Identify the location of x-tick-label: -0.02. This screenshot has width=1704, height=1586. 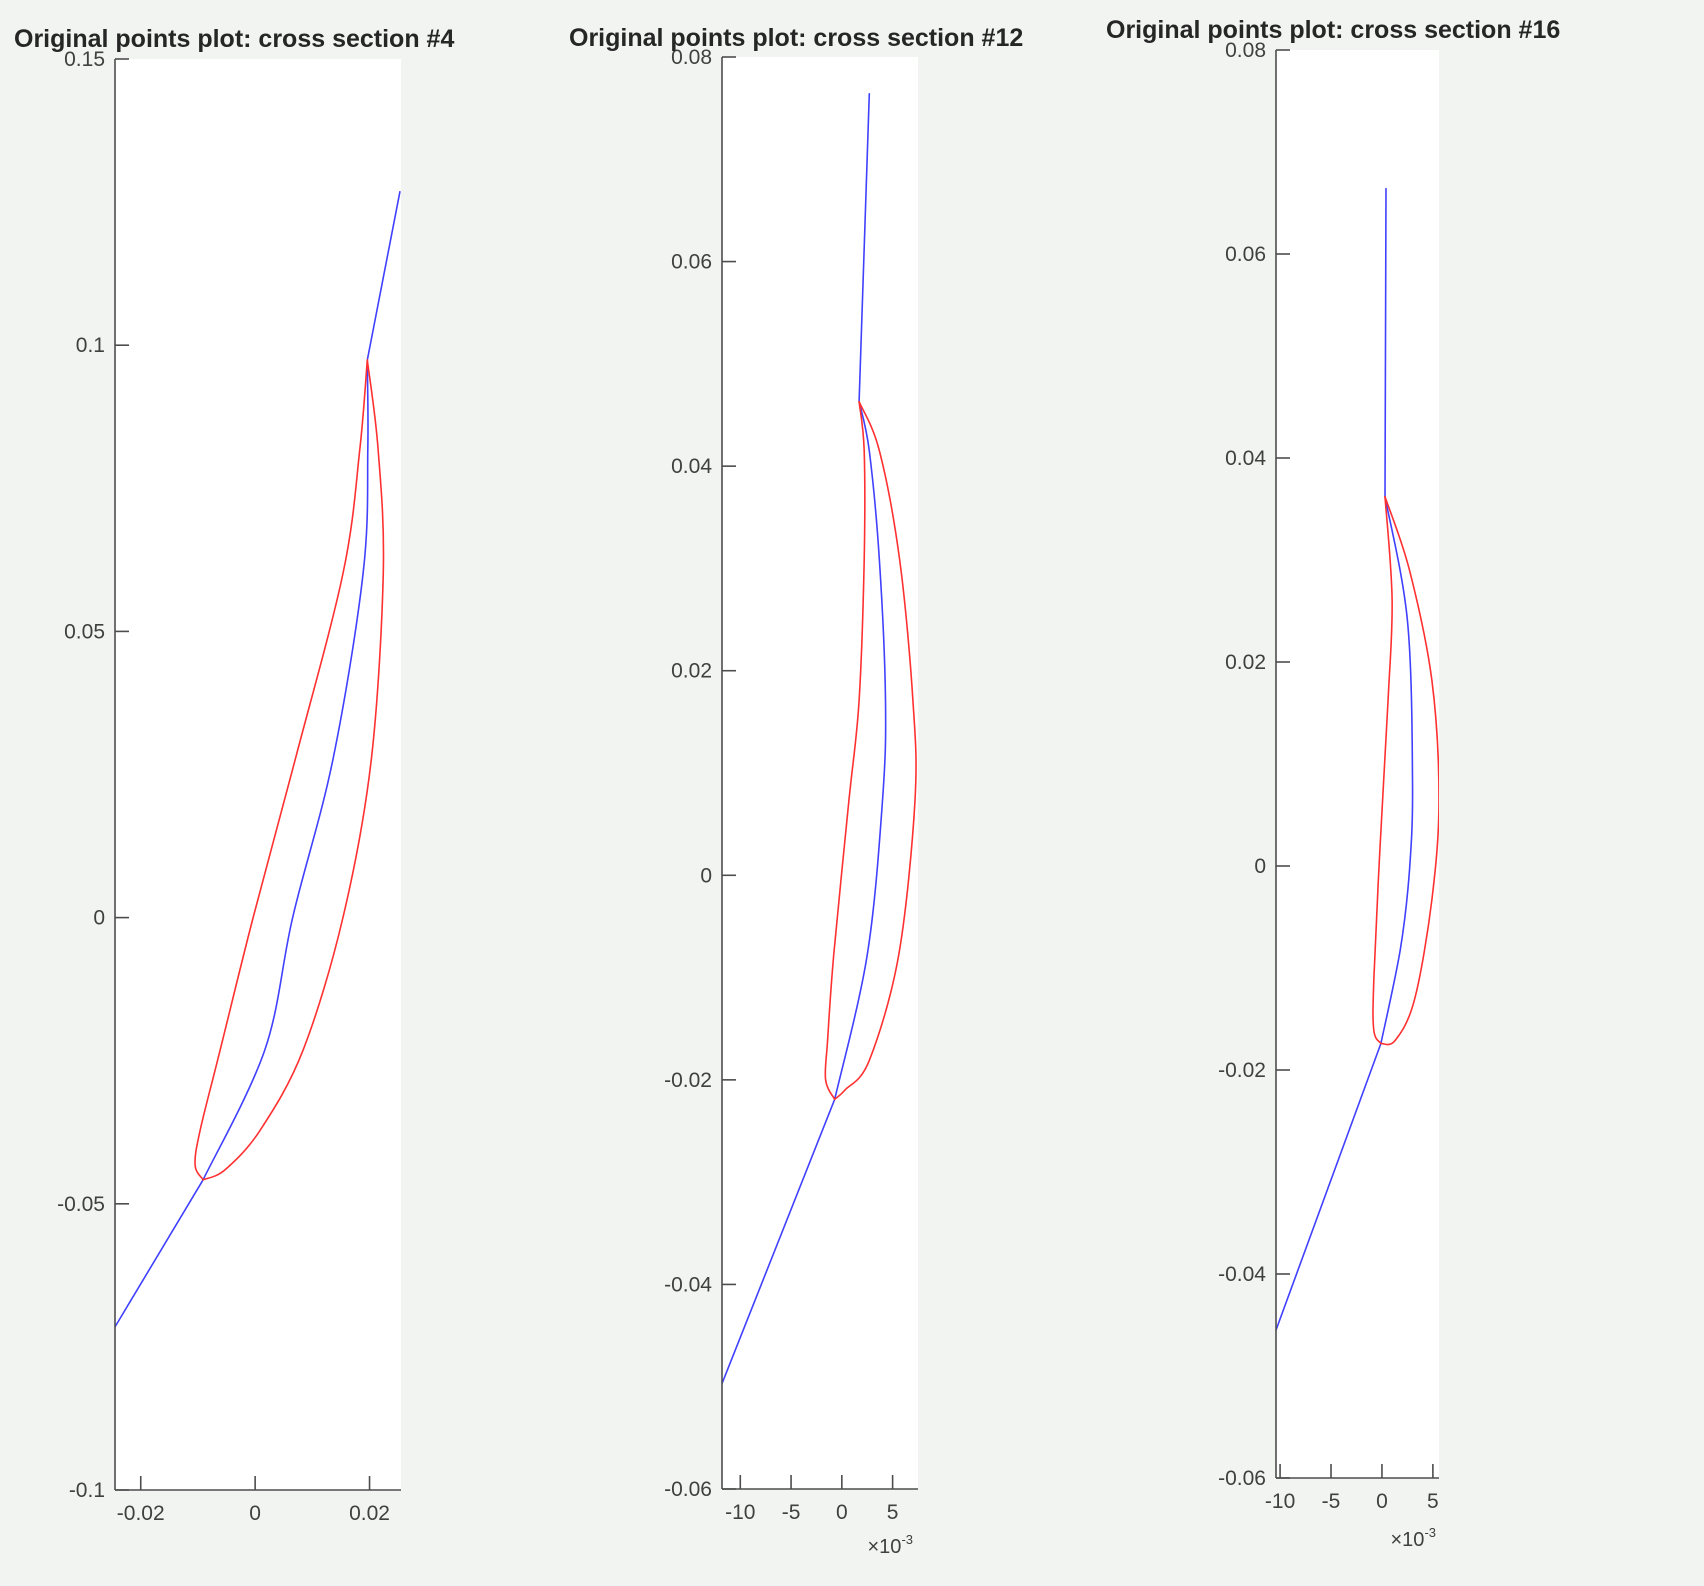
(141, 1513).